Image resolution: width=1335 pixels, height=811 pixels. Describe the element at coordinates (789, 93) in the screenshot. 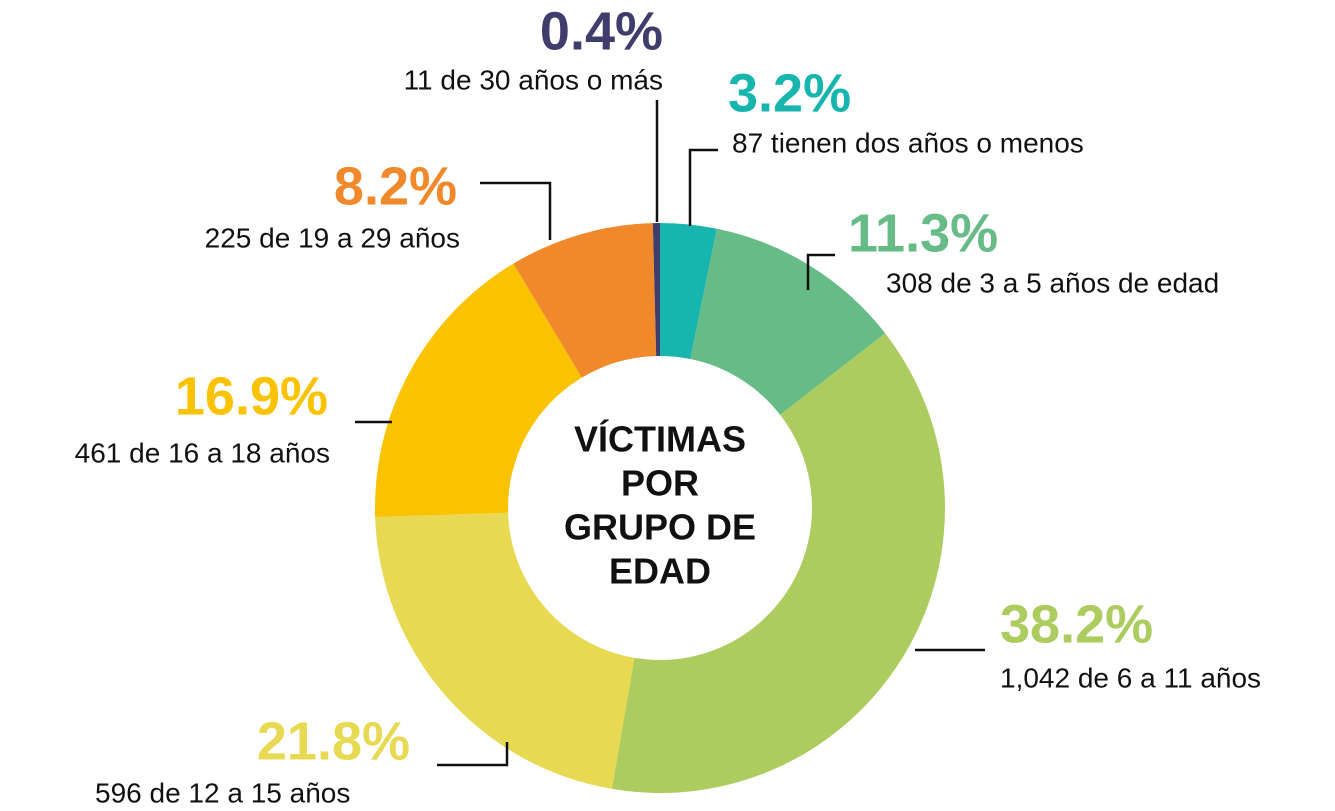

I see `value-label: 3.2%` at that location.